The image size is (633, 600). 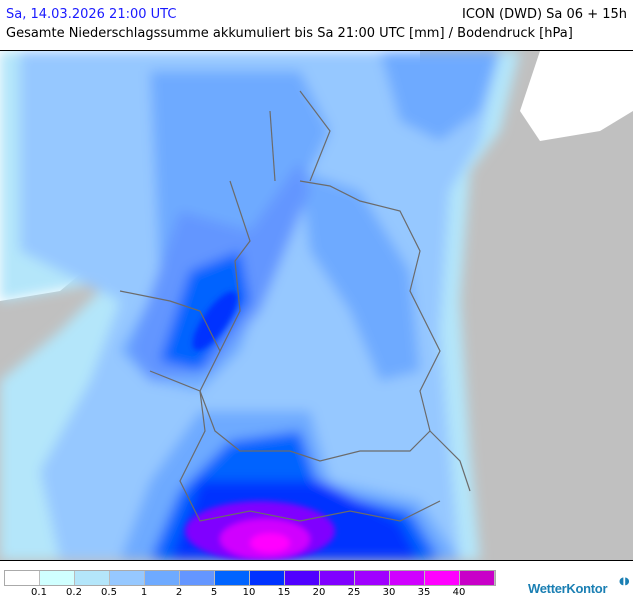 What do you see at coordinates (109, 592) in the screenshot?
I see `legend-label: 0.5` at bounding box center [109, 592].